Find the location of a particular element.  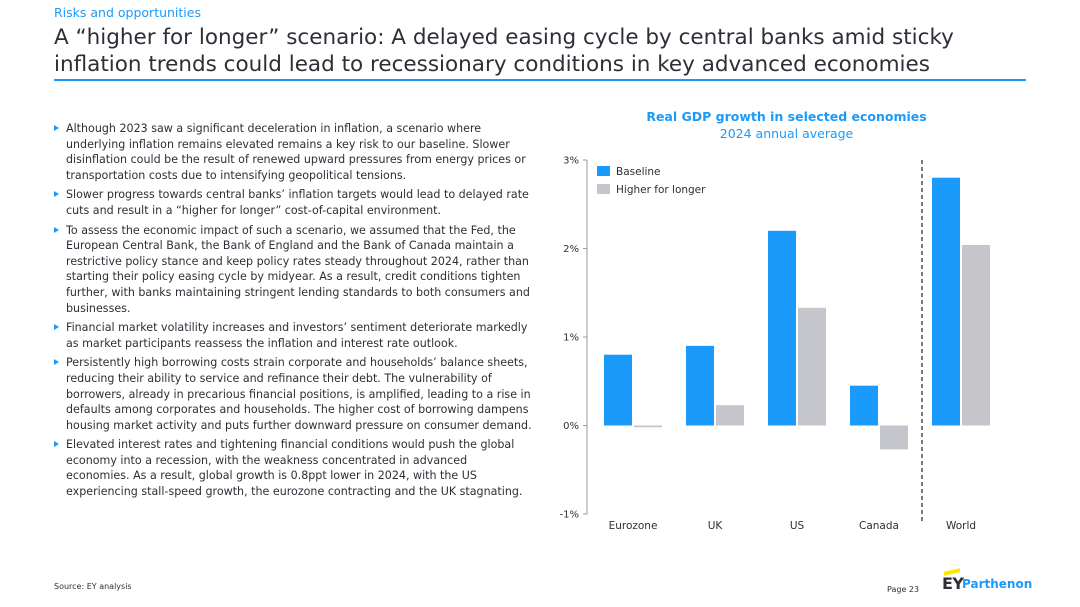

source-note: Source: EY analysis is located at coordinates (93, 586).